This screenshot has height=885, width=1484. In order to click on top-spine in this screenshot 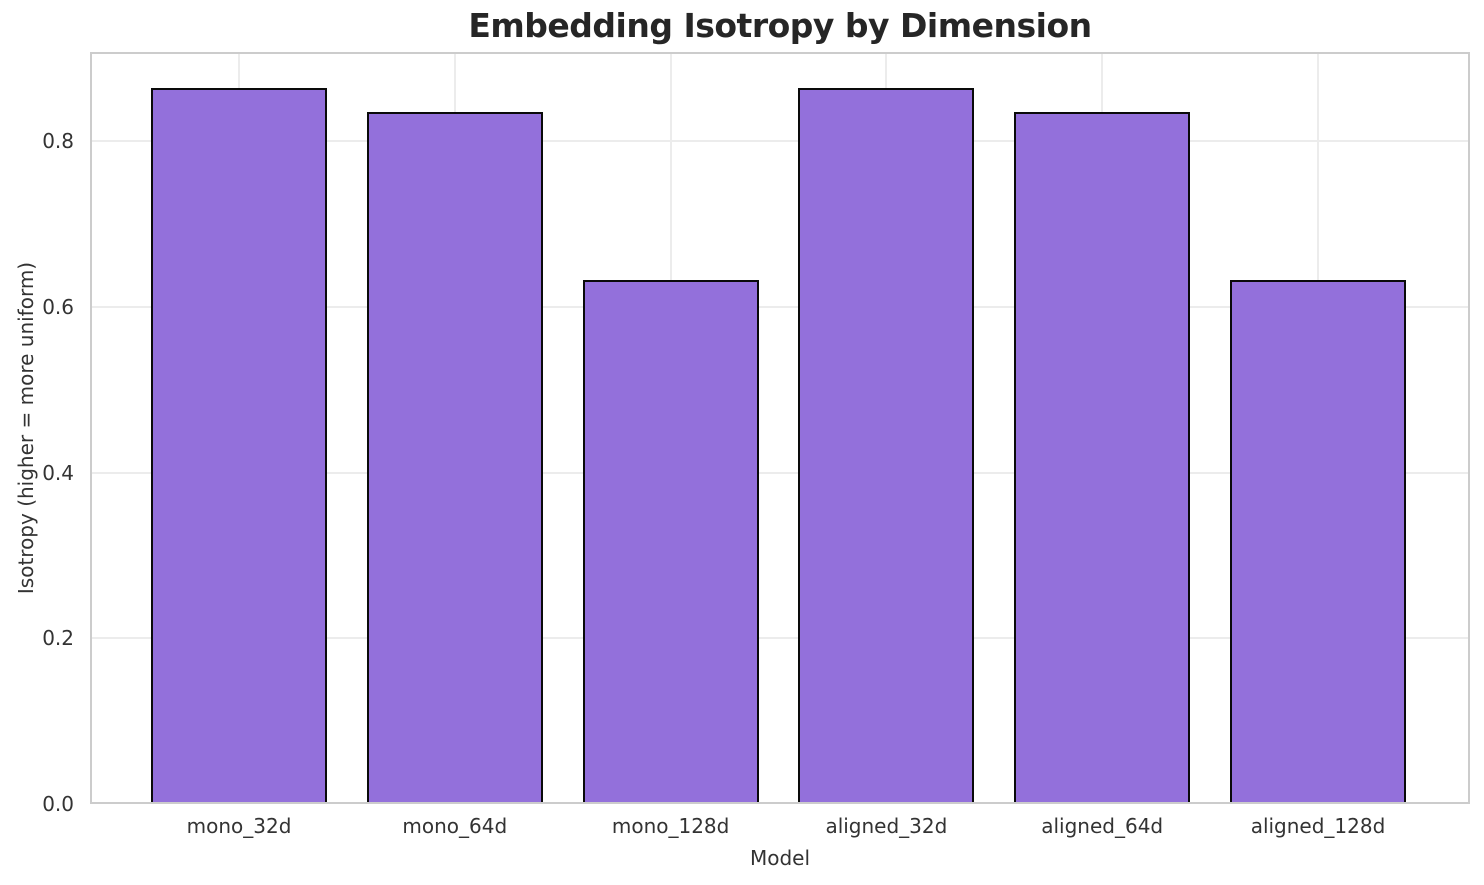, I will do `click(780, 53)`.